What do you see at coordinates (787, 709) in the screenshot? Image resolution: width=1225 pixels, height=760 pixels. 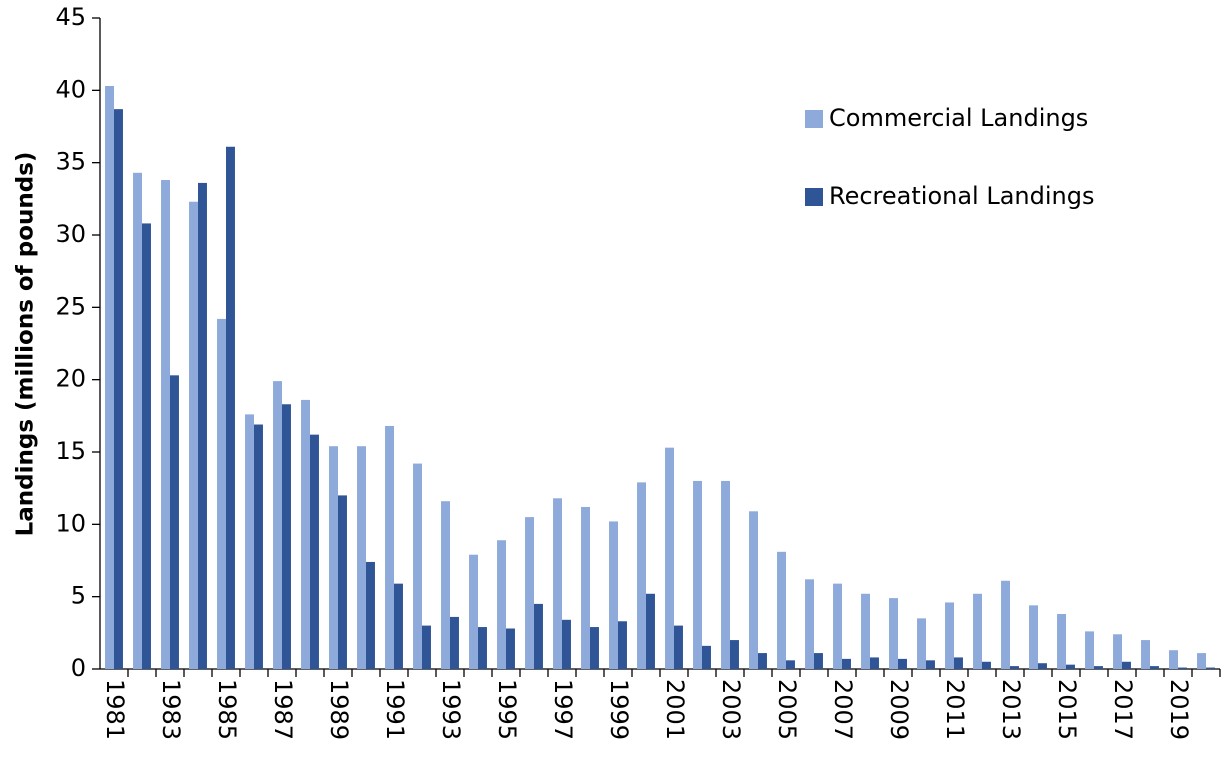 I see `x-tick-label: 2005` at bounding box center [787, 709].